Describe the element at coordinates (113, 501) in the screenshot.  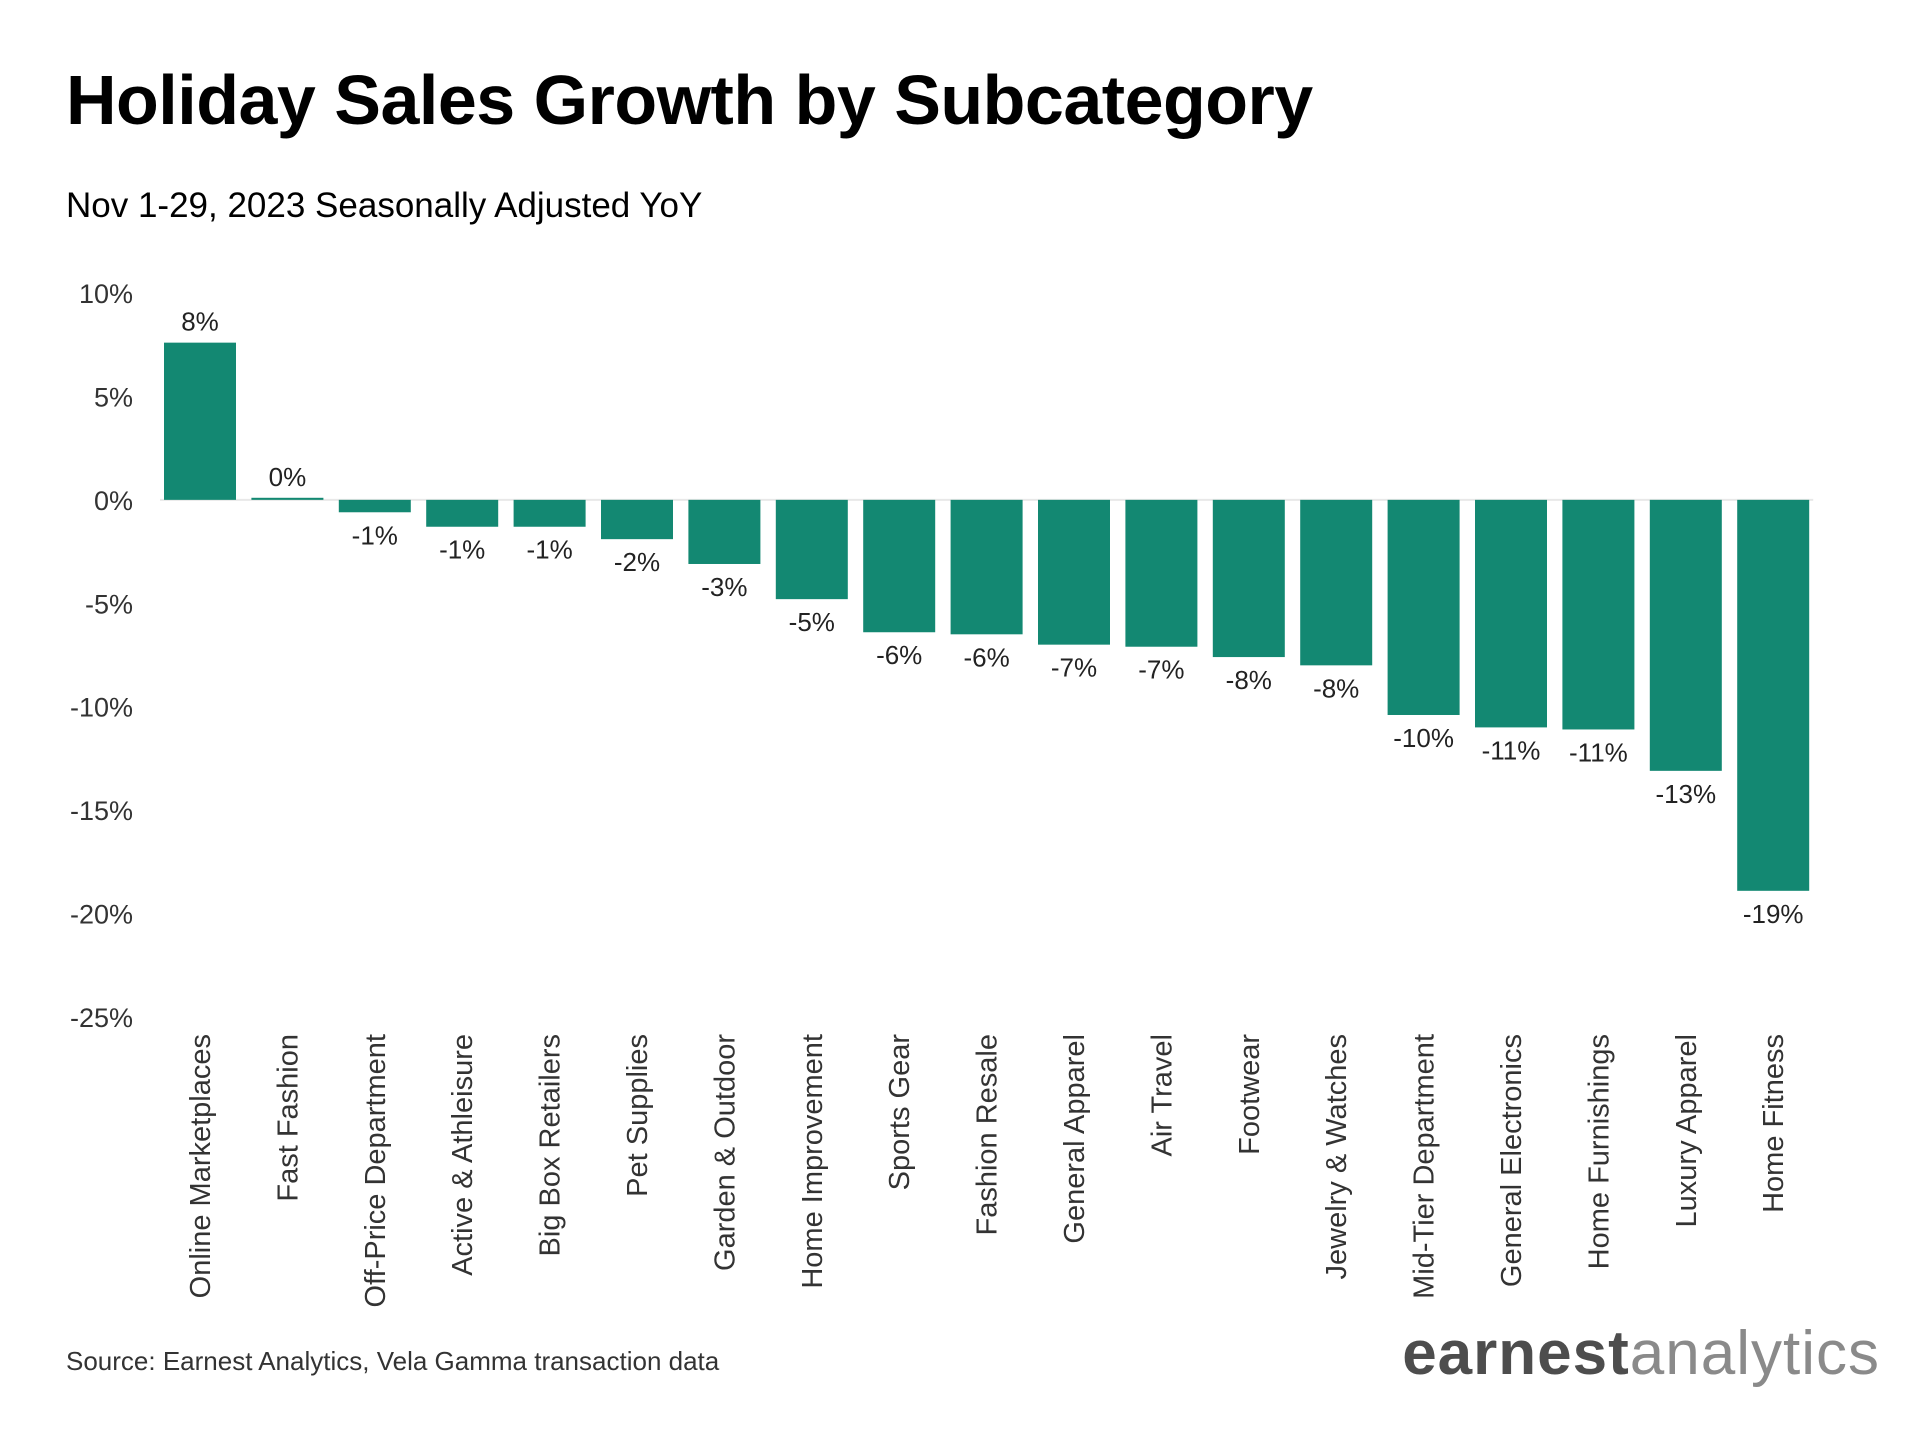
I see `y-tick-label-2: 0%` at that location.